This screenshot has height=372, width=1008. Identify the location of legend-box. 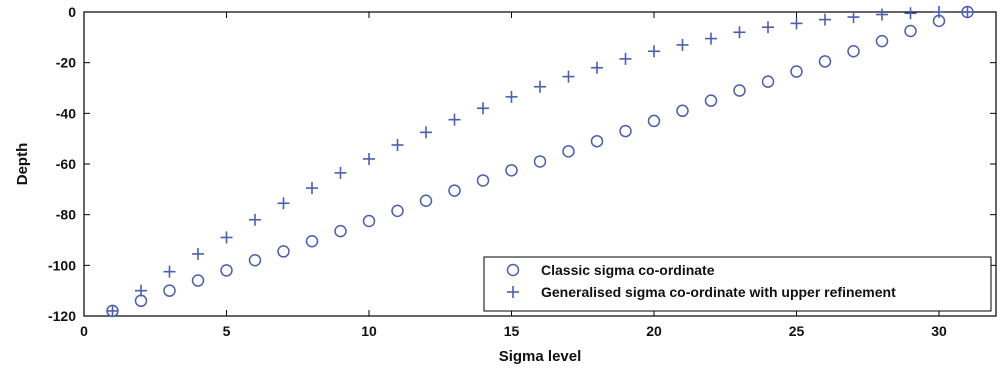
(737, 284).